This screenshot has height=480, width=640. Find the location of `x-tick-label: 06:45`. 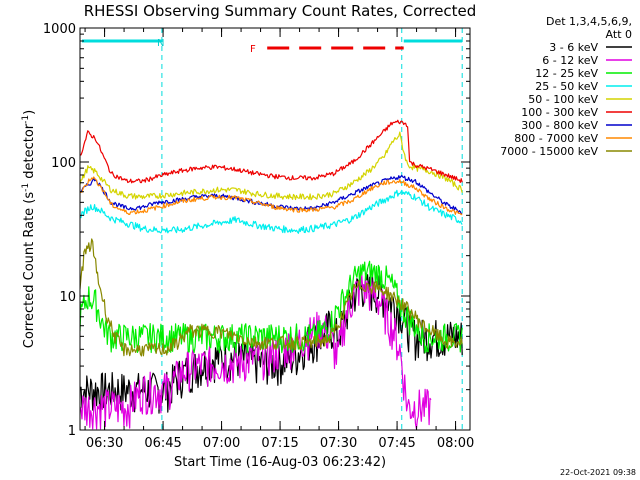

x-tick-label: 06:45 is located at coordinates (162, 443).